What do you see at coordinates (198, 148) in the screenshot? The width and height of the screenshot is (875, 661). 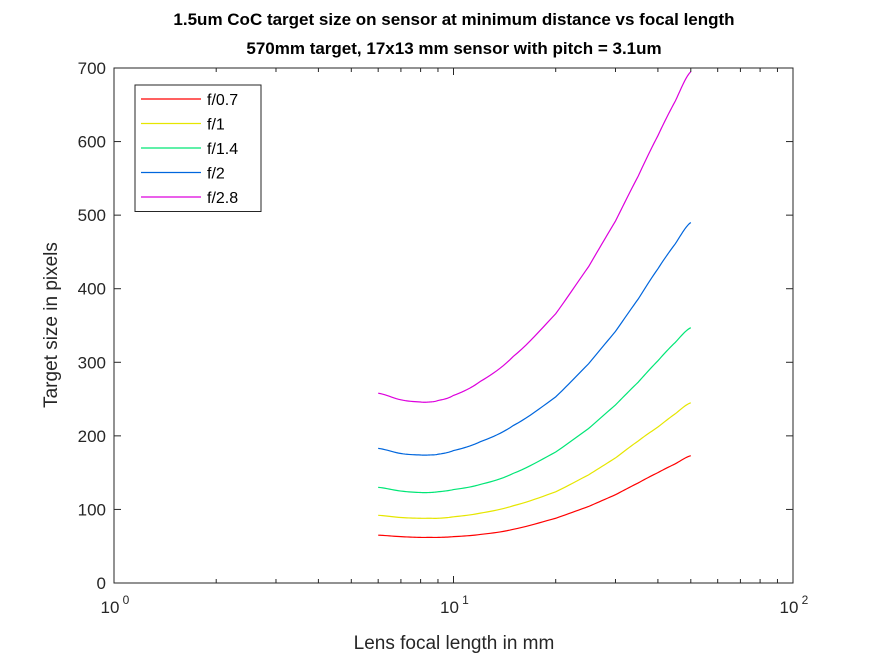 I see `legend: f/0.7 f/1 f/1.4 f/2 f/2.8` at bounding box center [198, 148].